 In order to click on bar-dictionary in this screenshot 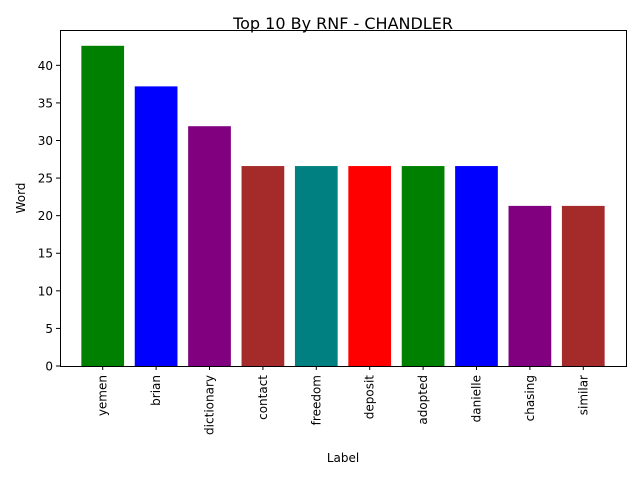, I will do `click(209, 246)`.